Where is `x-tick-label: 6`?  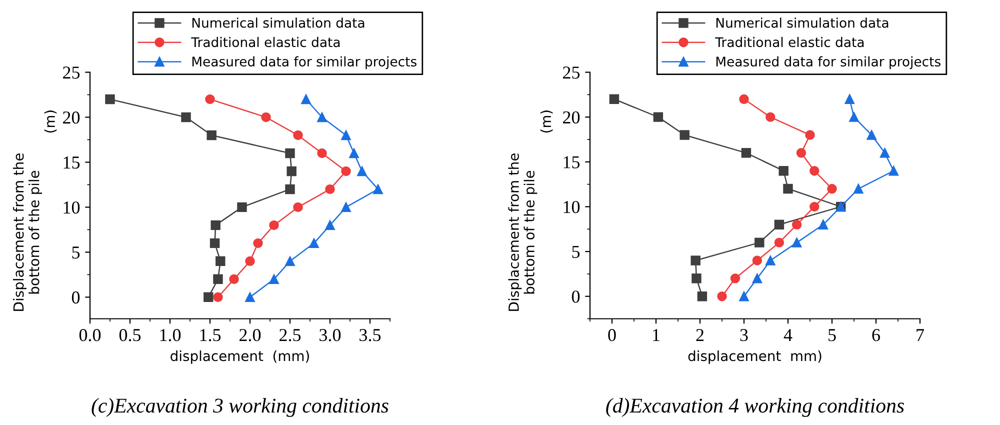 x-tick-label: 6 is located at coordinates (876, 335).